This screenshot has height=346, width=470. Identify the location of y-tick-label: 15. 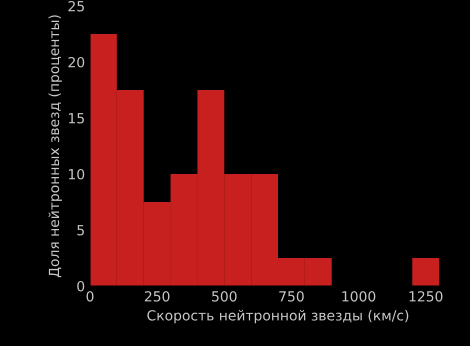
(76, 118).